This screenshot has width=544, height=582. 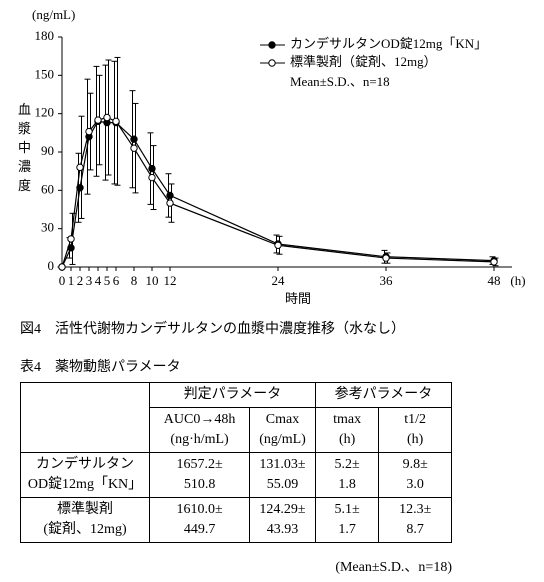 I want to click on x-tick-label: 6, so click(x=116, y=280).